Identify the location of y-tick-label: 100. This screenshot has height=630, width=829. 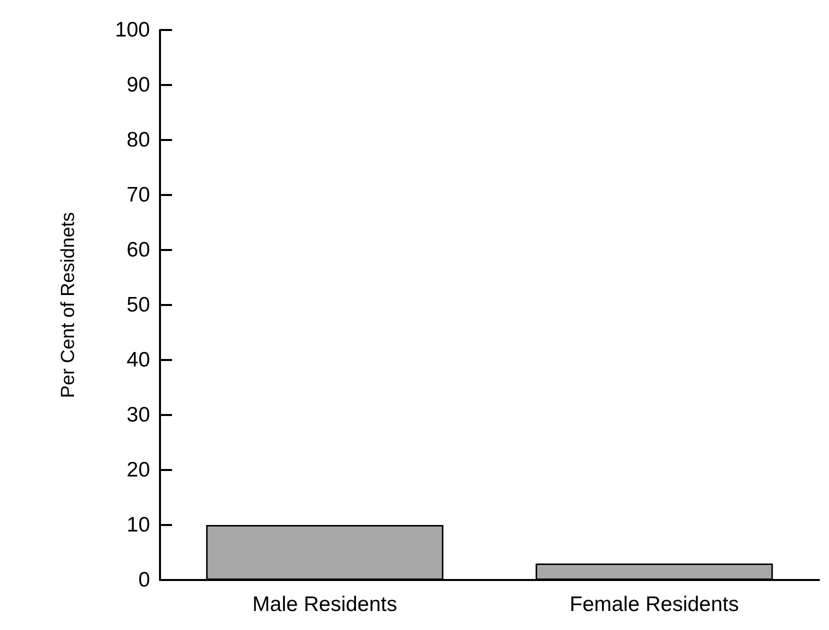
(132, 30).